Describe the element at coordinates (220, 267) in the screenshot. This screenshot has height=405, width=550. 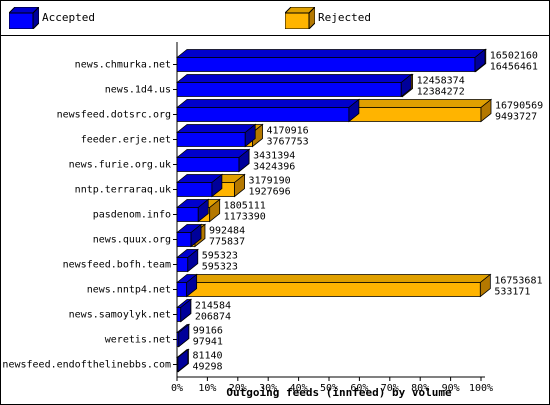
I see `accepted-value-label: 595323` at that location.